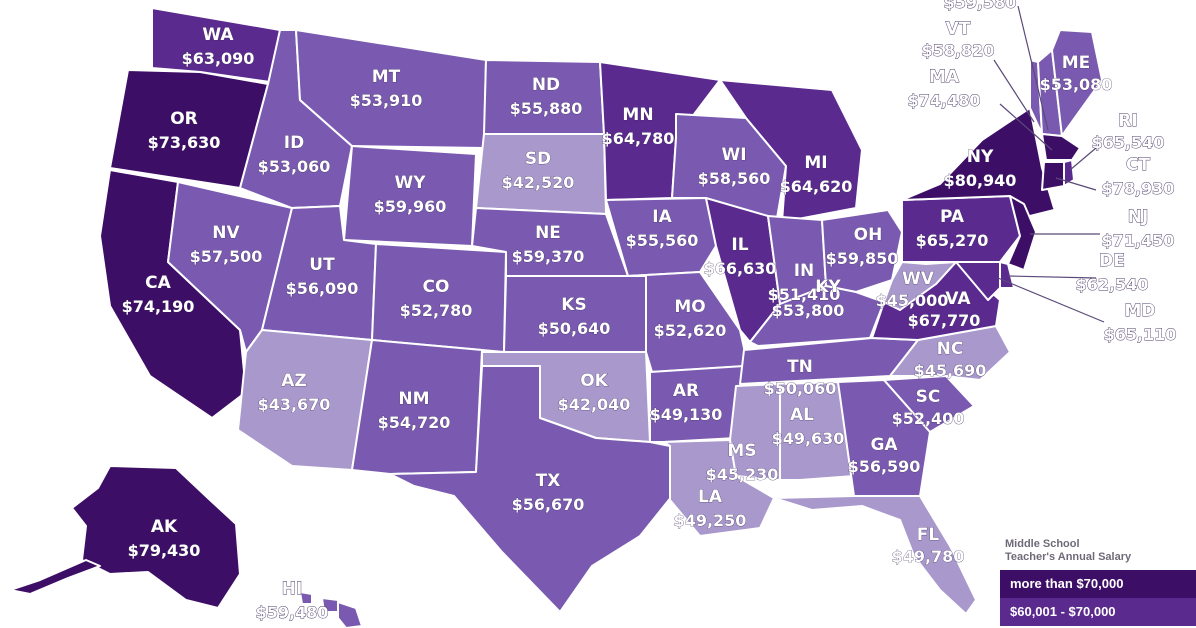 This screenshot has height=628, width=1196. I want to click on label-ky: KY $53,800, so click(808, 299).